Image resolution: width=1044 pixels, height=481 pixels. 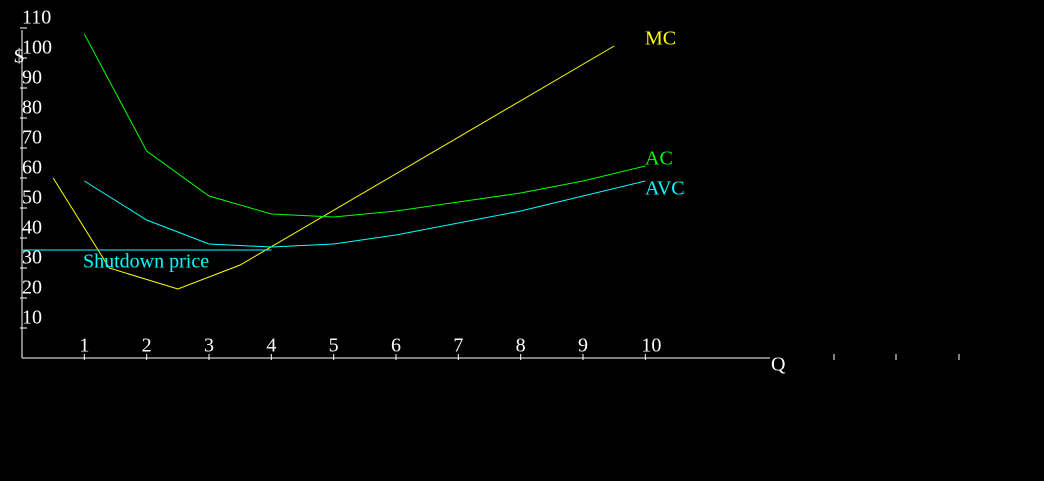 I want to click on y-tick-label: 60, so click(x=32, y=168).